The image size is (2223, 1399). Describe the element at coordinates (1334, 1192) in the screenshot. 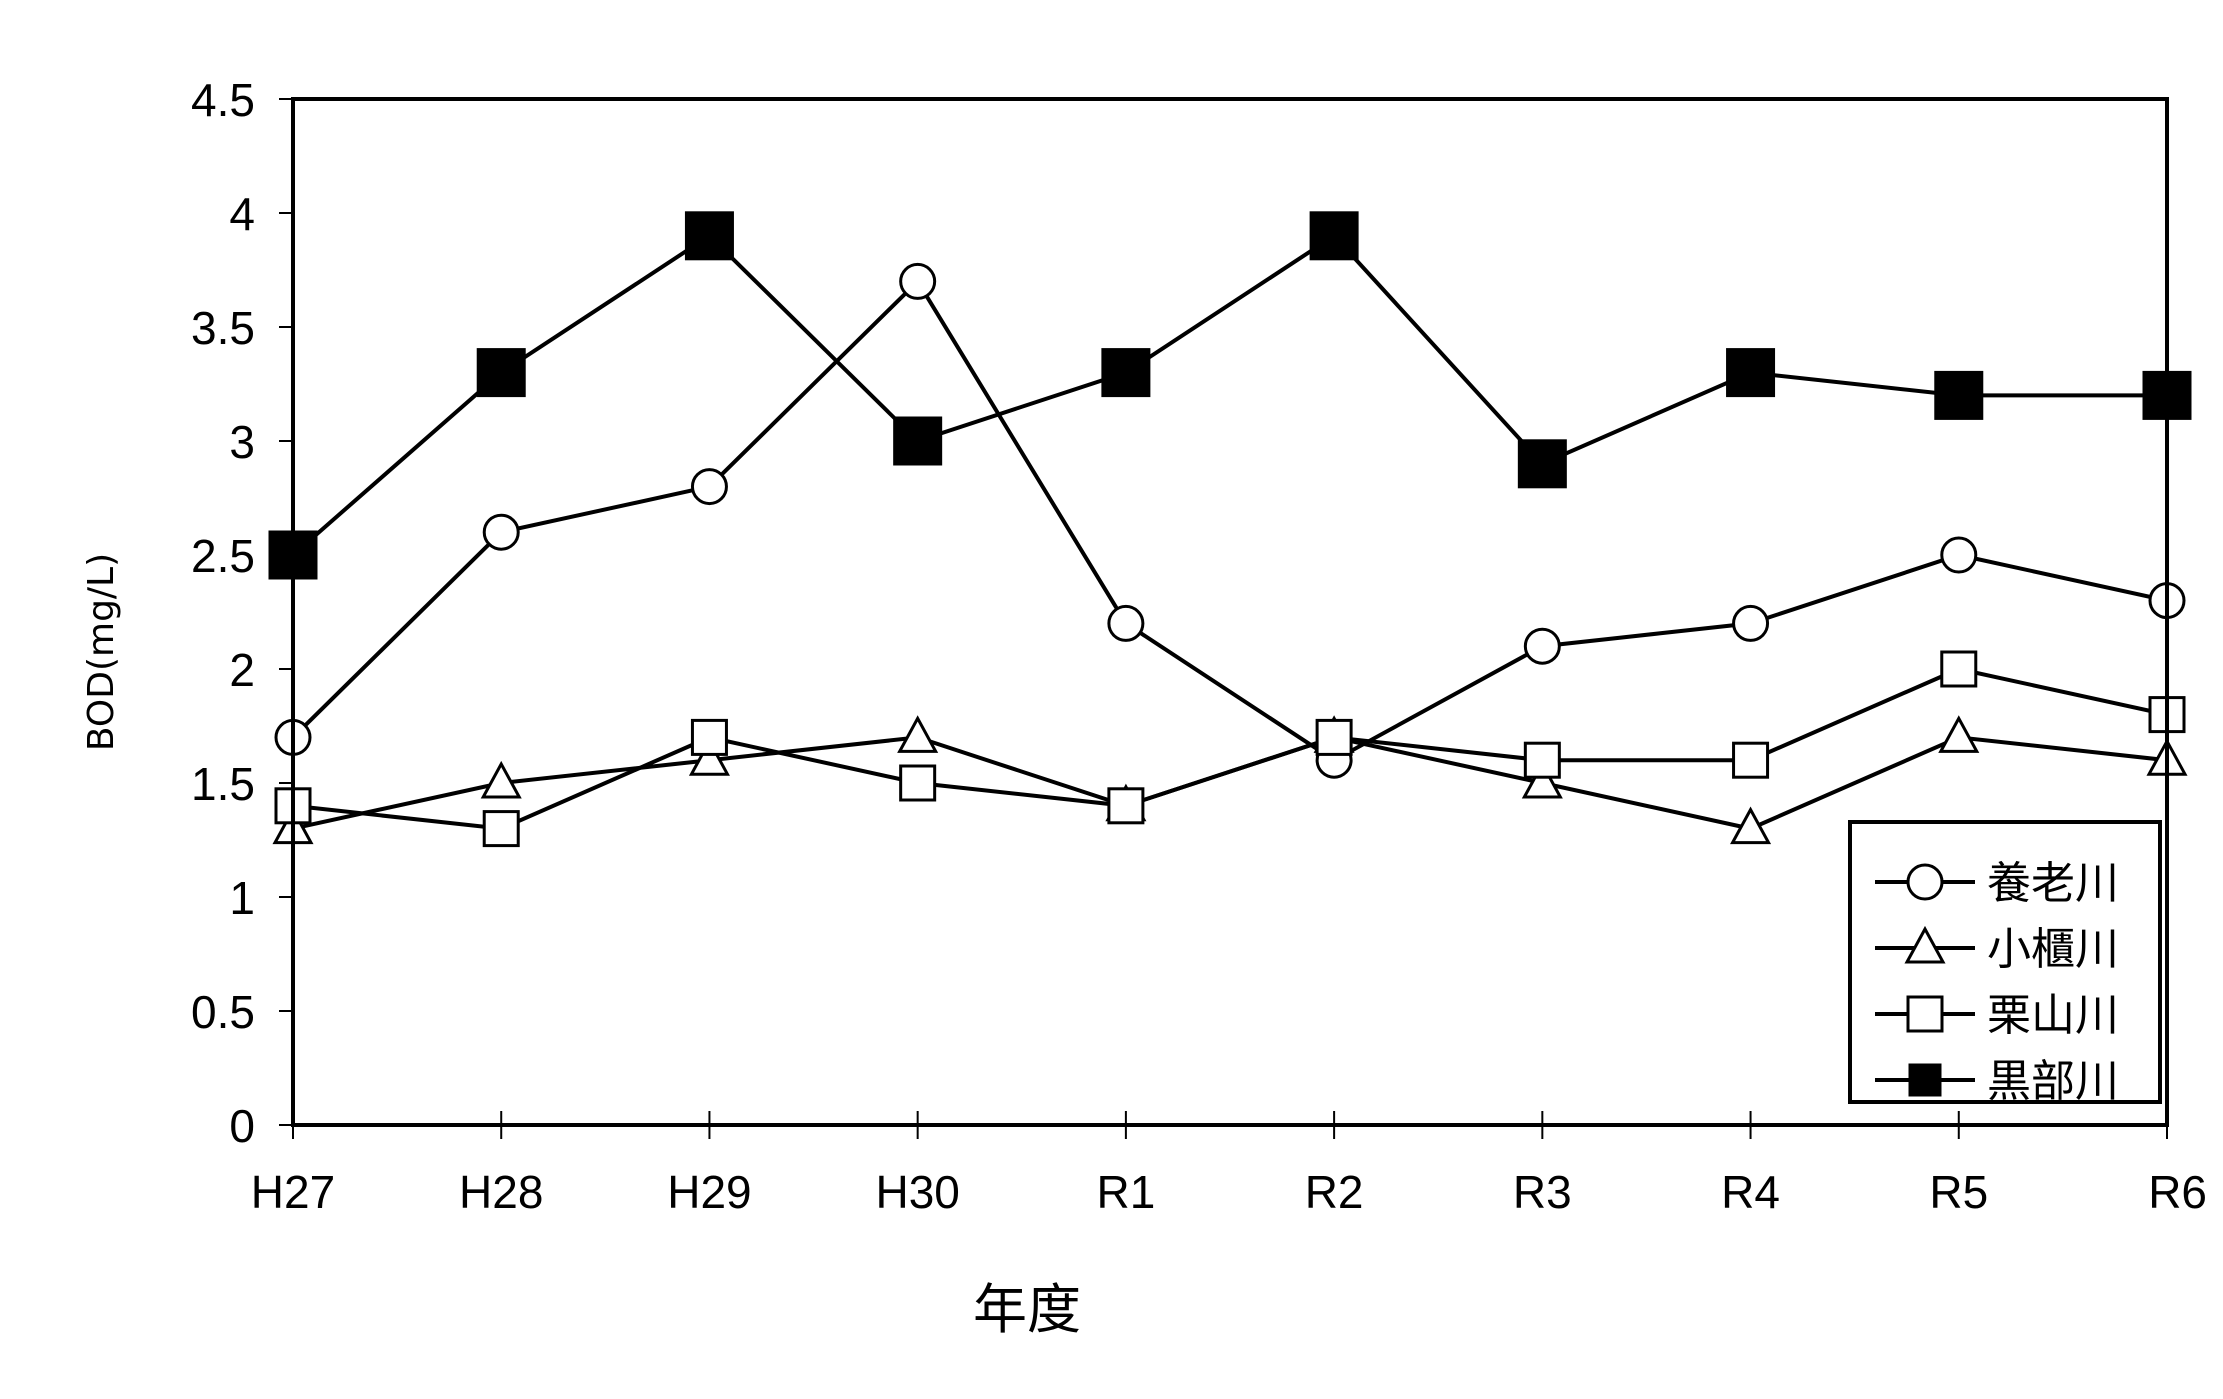

I see `x-tick-label: R2` at that location.